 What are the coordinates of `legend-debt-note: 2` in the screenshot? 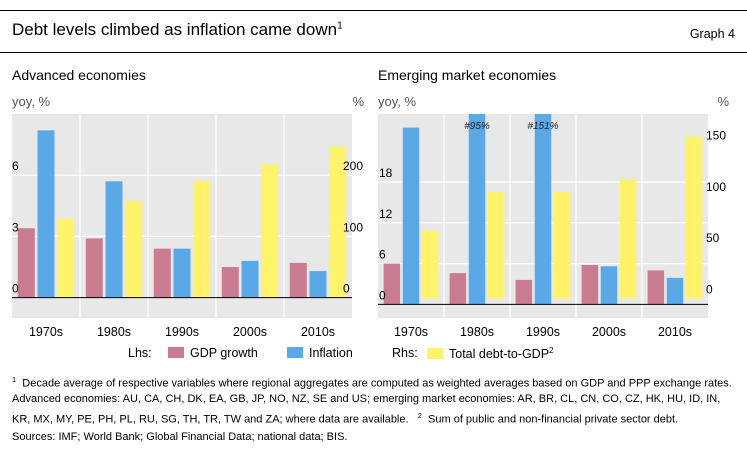 It's located at (551, 350).